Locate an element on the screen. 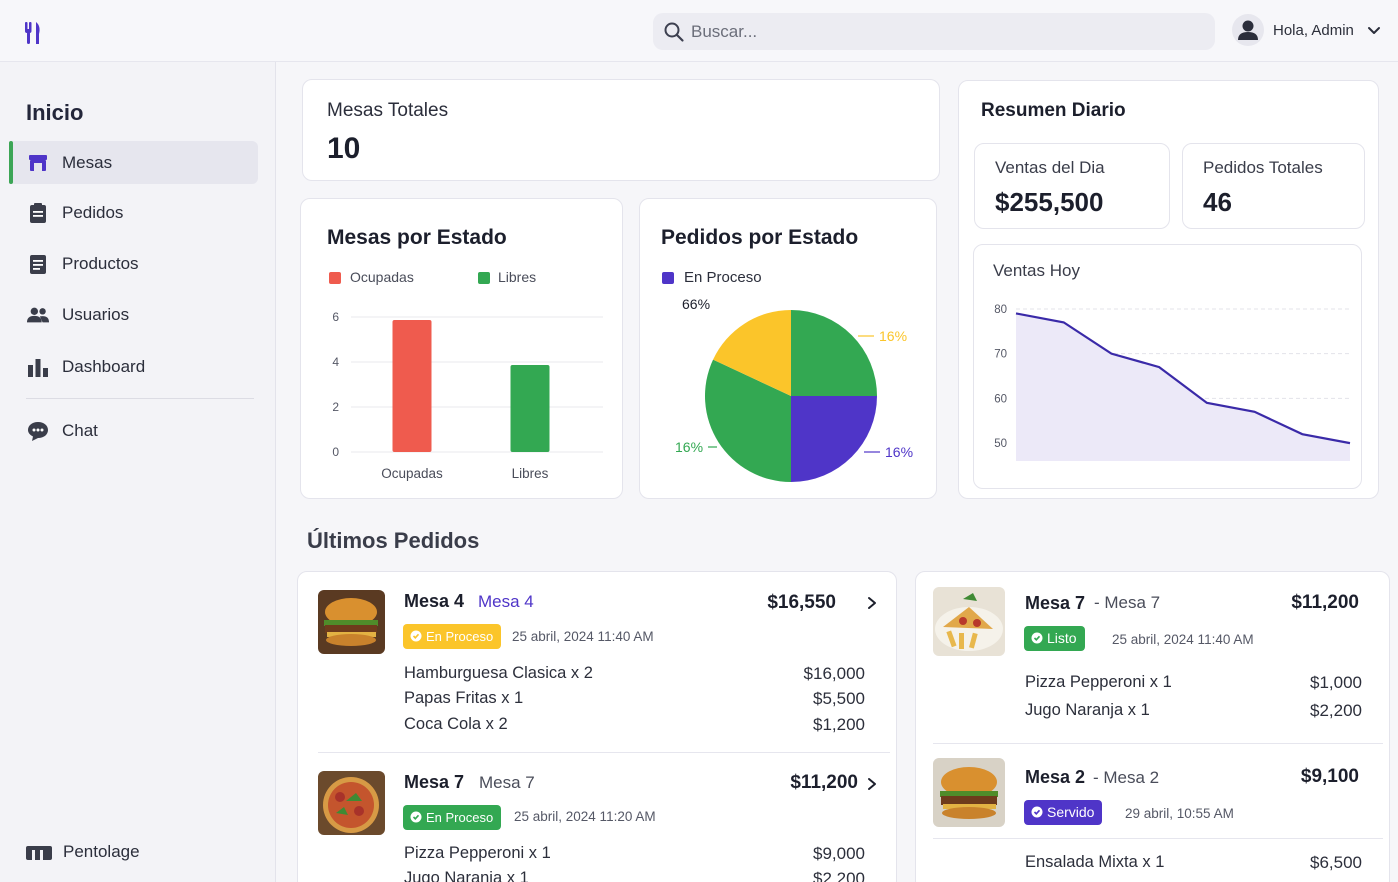  sidebar-item-pedidos: Pedidos is located at coordinates (133, 212).